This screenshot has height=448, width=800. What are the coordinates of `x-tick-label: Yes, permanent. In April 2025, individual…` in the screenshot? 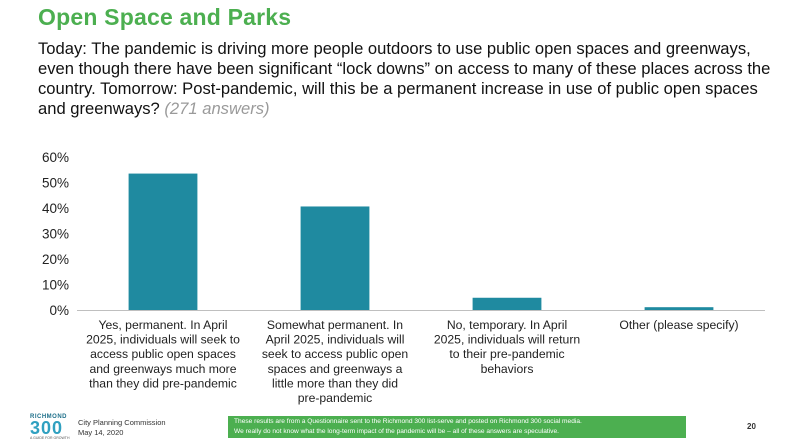 It's located at (163, 354).